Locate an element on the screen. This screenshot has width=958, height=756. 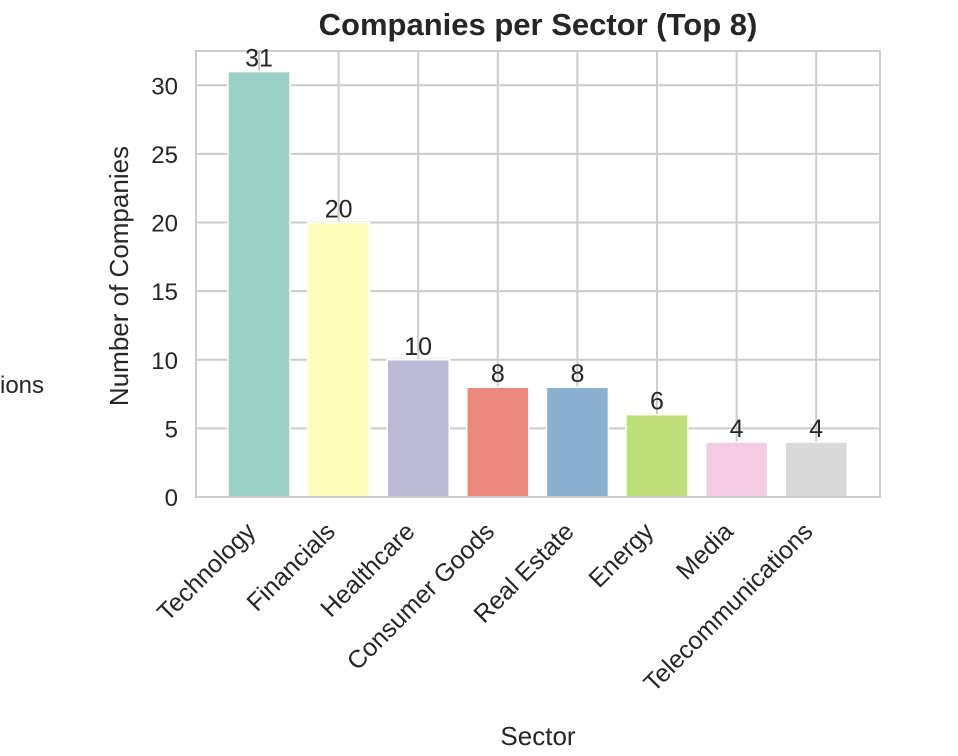
y-tick-label: 20 is located at coordinates (164, 224).